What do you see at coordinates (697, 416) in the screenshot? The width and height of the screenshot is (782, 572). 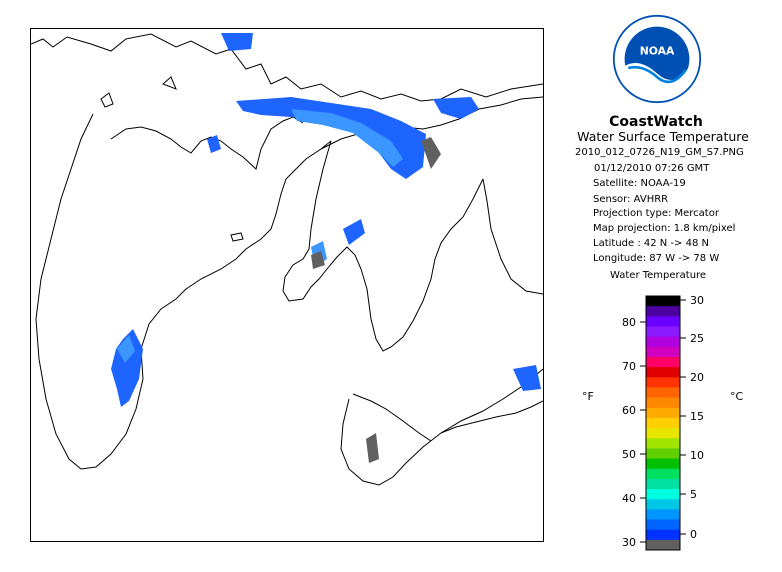 I see `c-tick-label: 15` at bounding box center [697, 416].